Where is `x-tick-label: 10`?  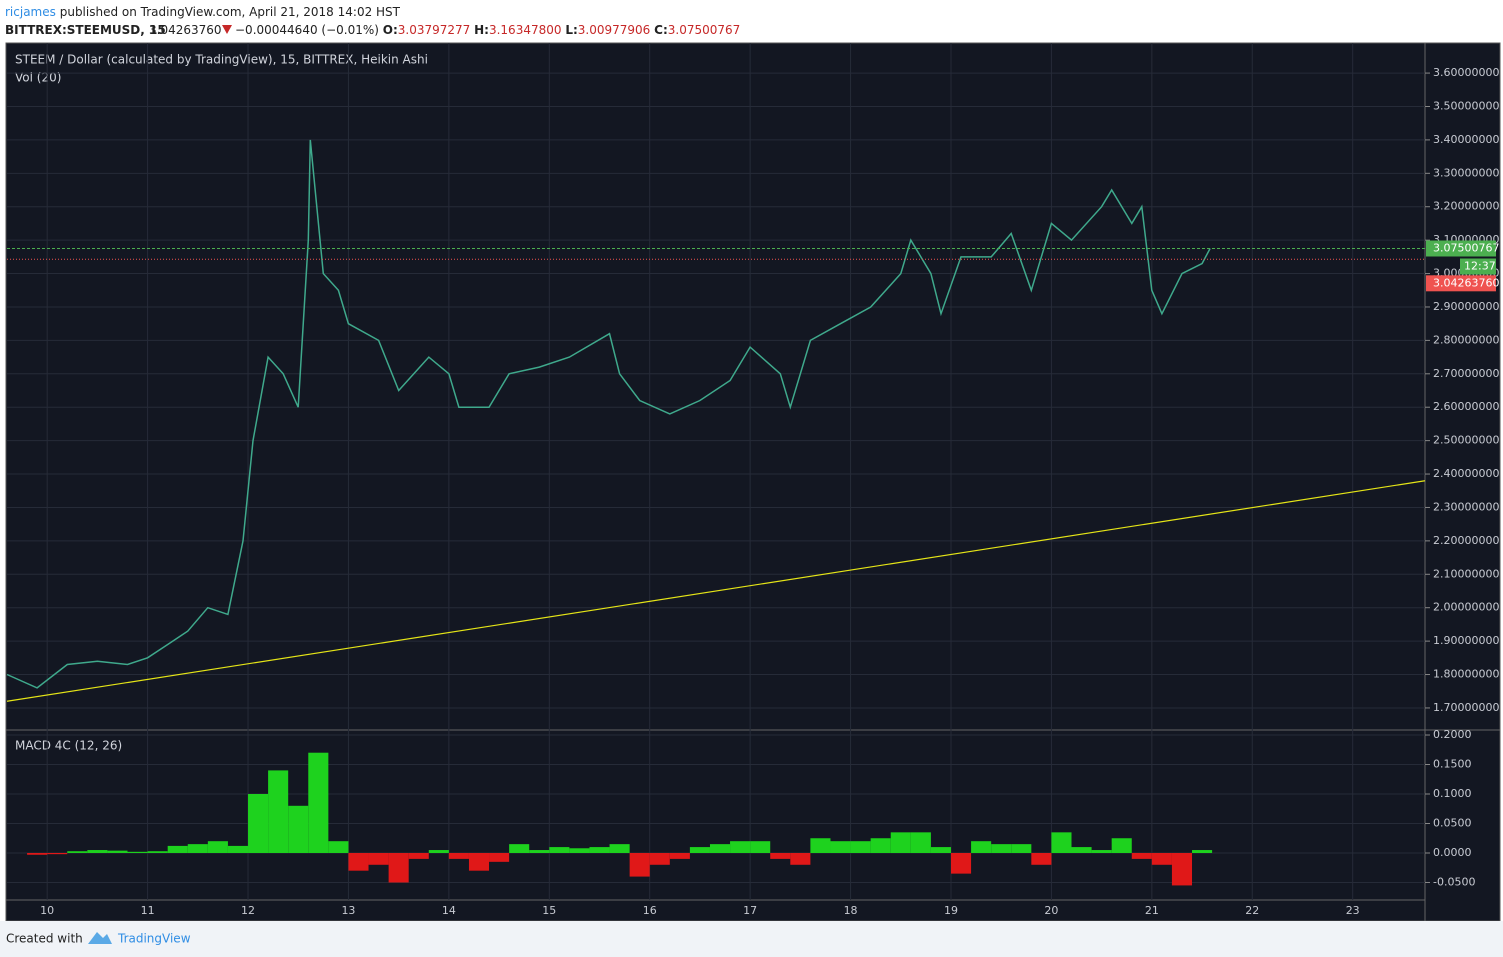
x-tick-label: 10 is located at coordinates (47, 910).